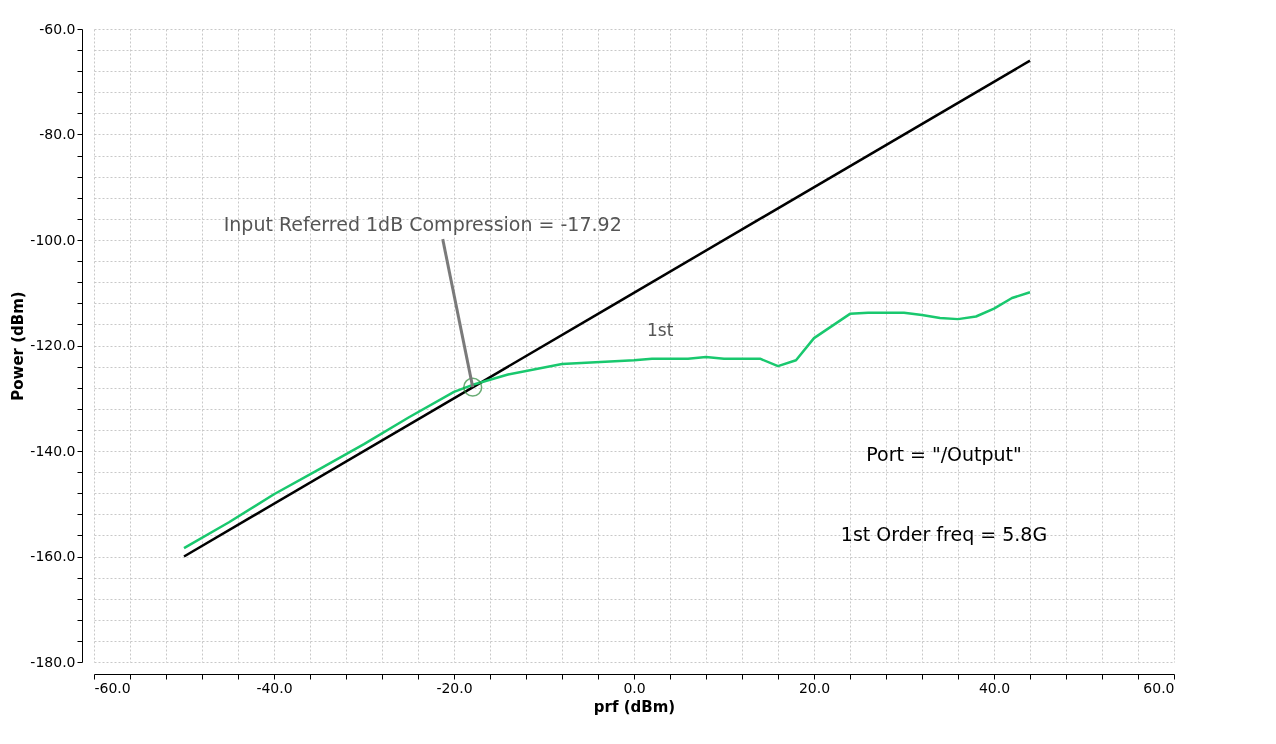  What do you see at coordinates (454, 687) in the screenshot?
I see `x-tick-label: -20.0` at bounding box center [454, 687].